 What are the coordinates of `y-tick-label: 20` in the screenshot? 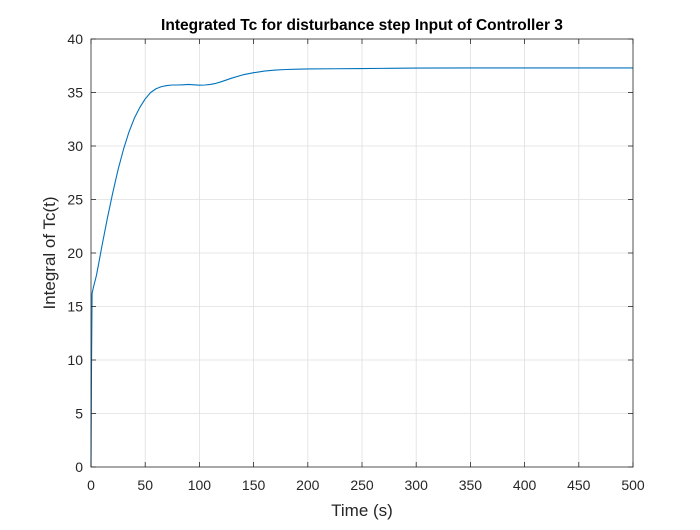 It's located at (75, 253).